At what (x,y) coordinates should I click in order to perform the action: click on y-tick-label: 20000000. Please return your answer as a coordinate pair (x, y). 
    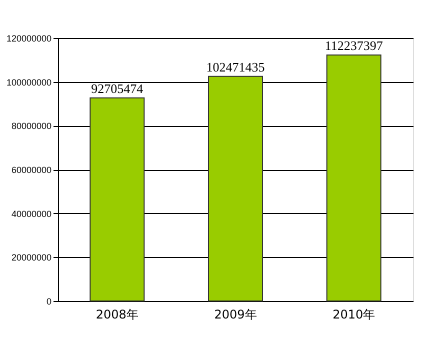
    Looking at the image, I should click on (31, 257).